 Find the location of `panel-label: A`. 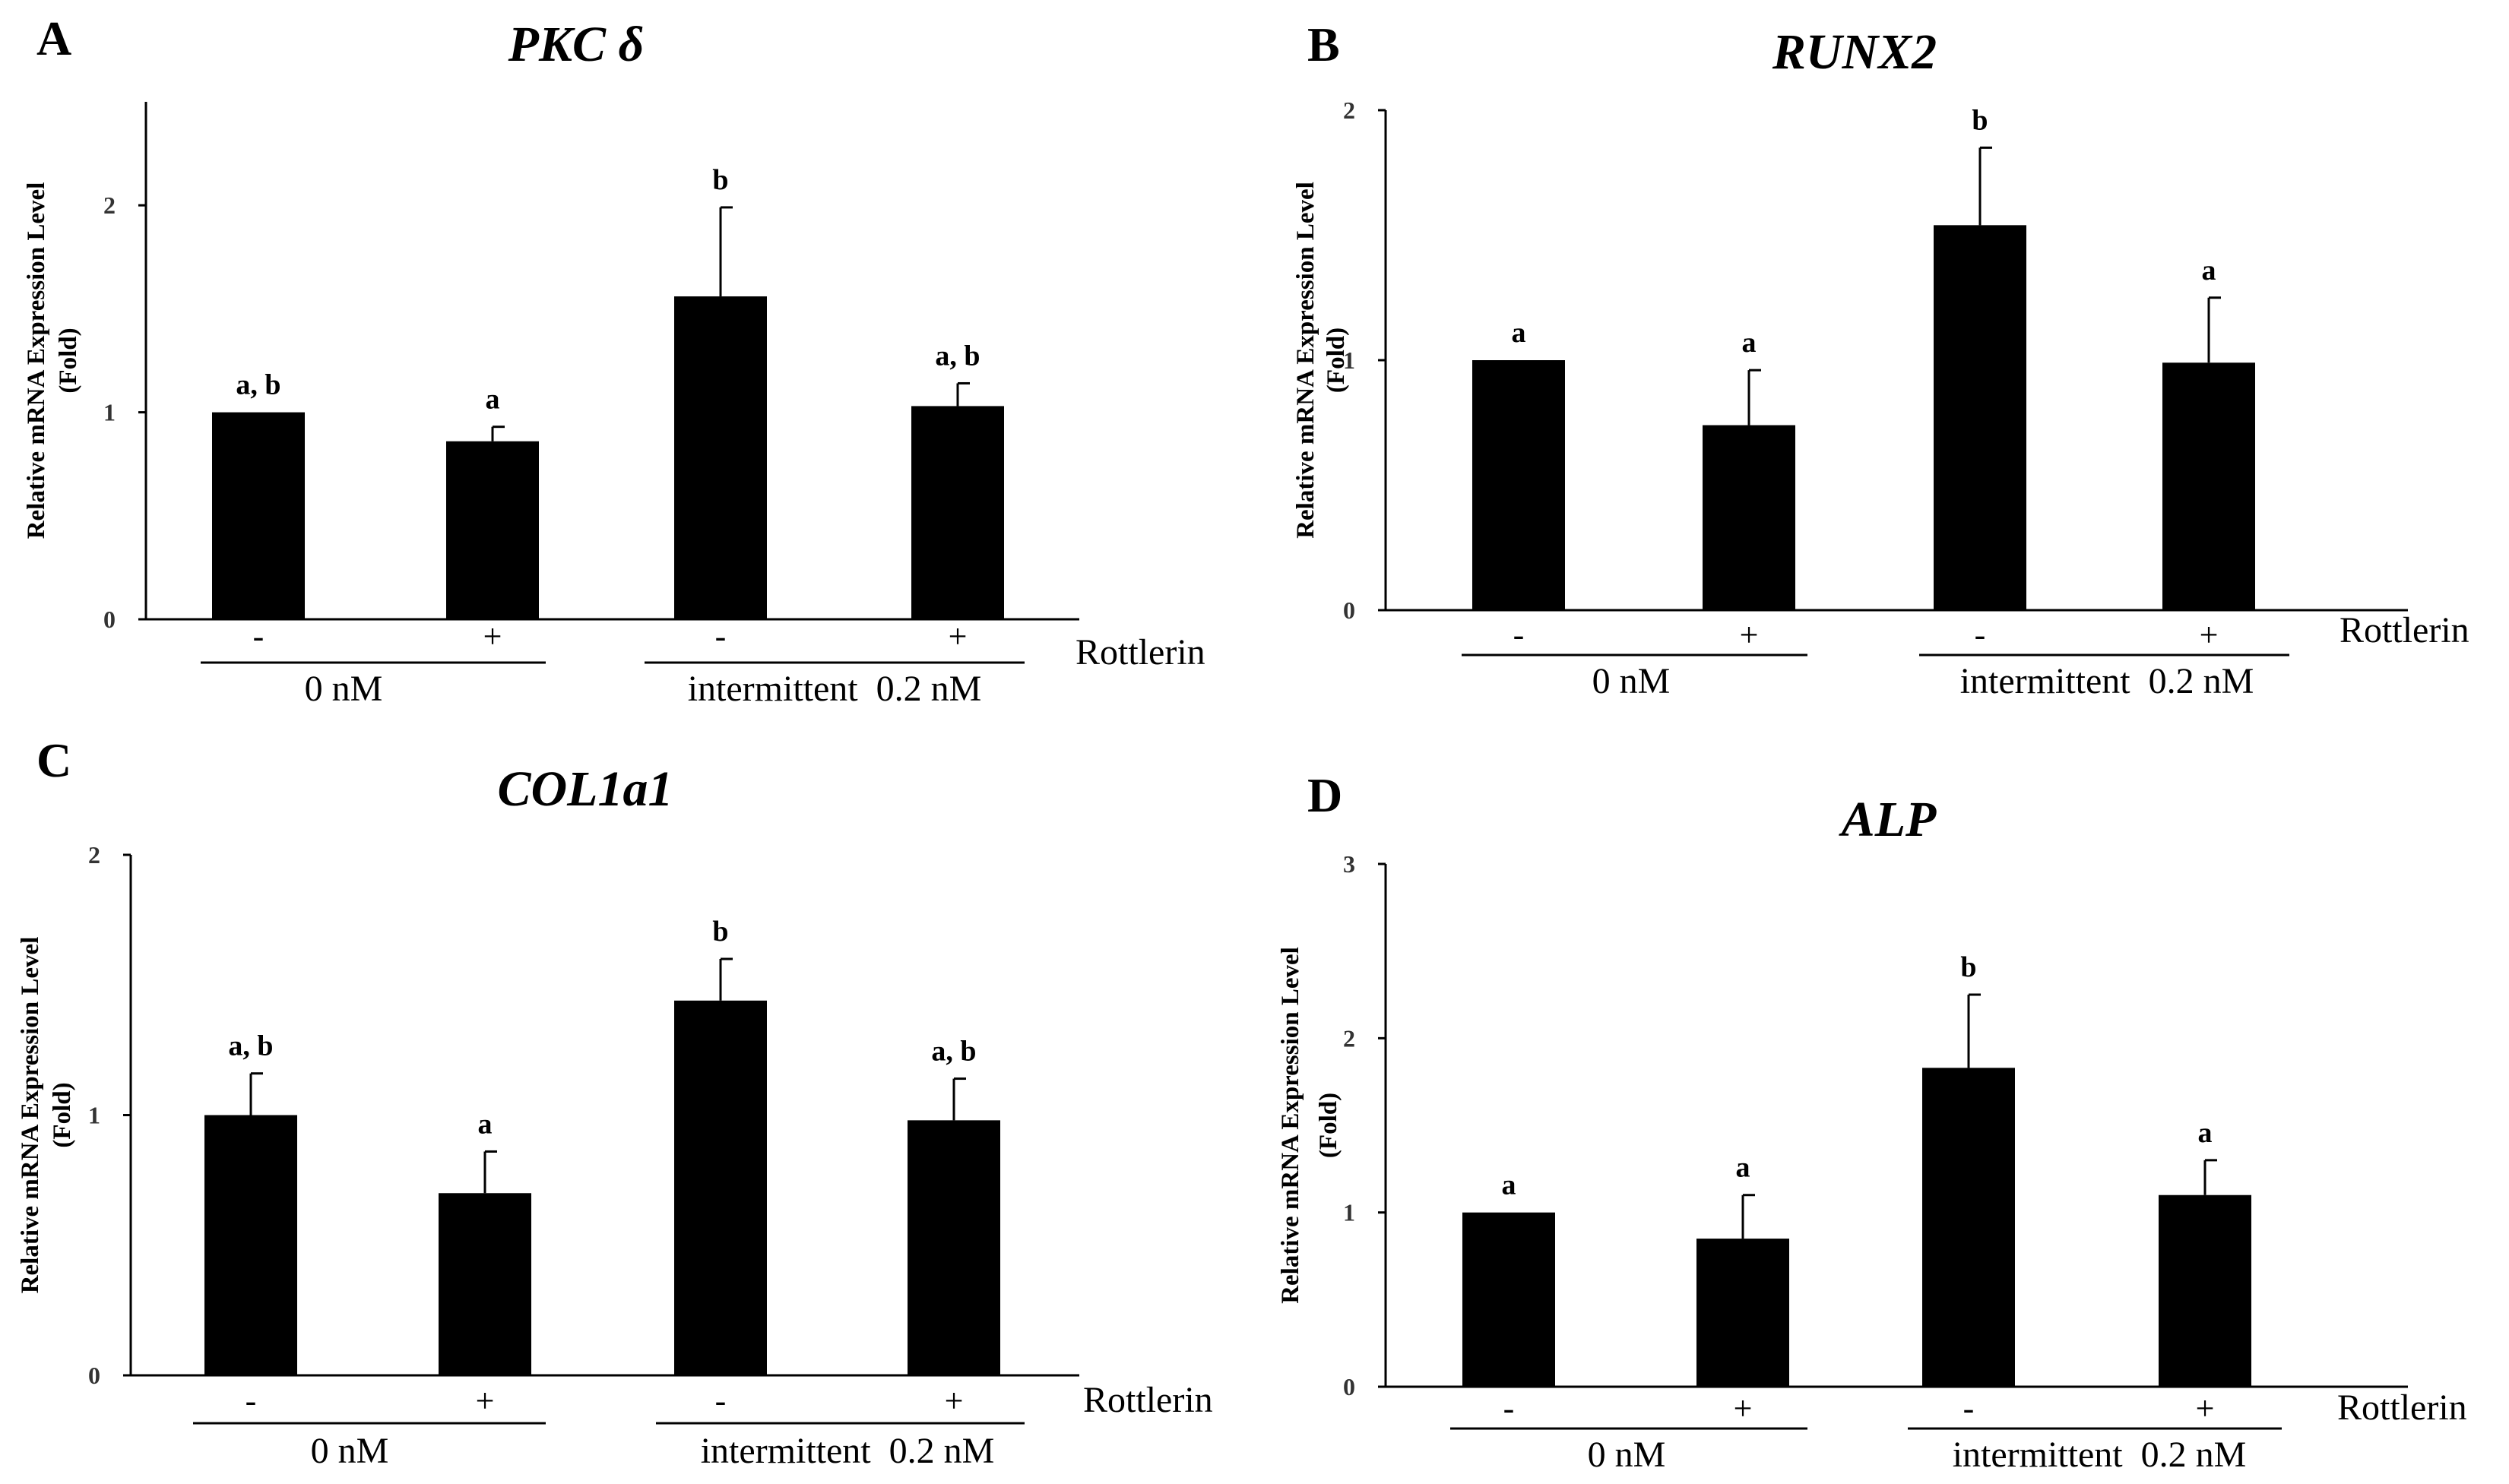

panel-label: A is located at coordinates (53, 38).